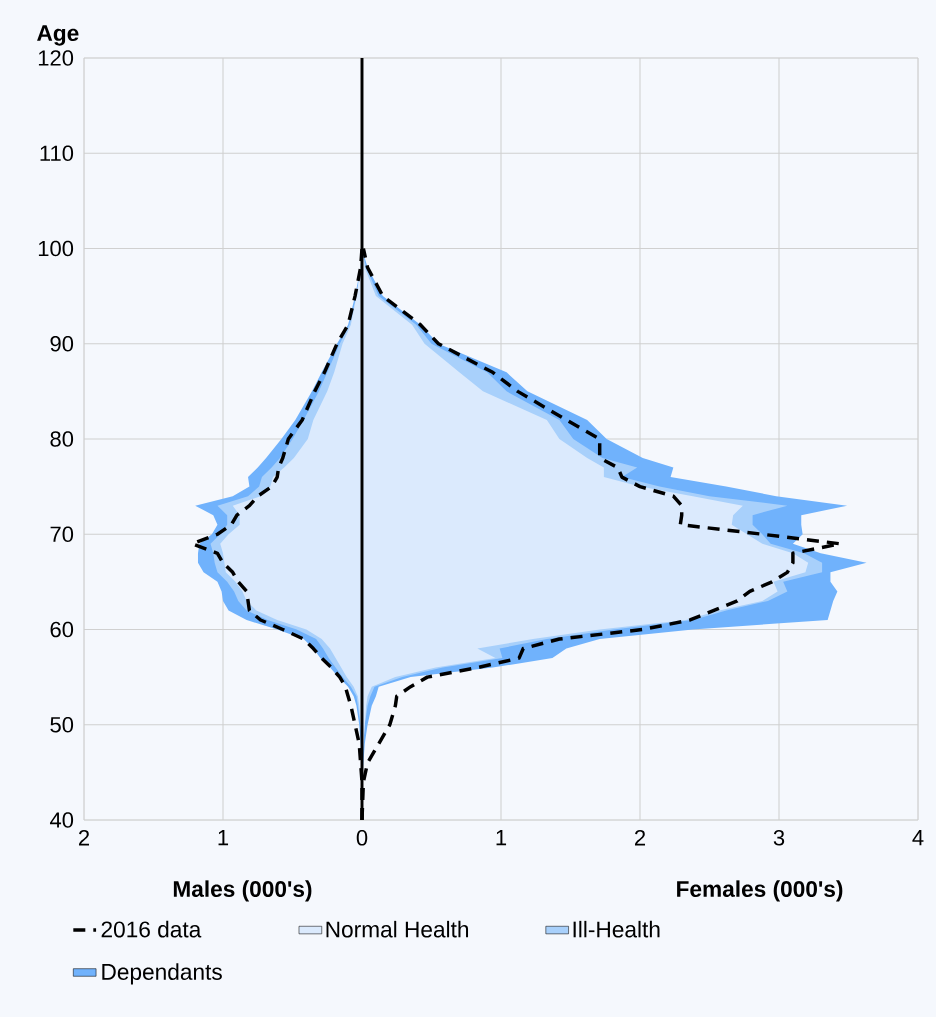 Image resolution: width=936 pixels, height=1017 pixels. I want to click on x-tick-label: 3, so click(779, 838).